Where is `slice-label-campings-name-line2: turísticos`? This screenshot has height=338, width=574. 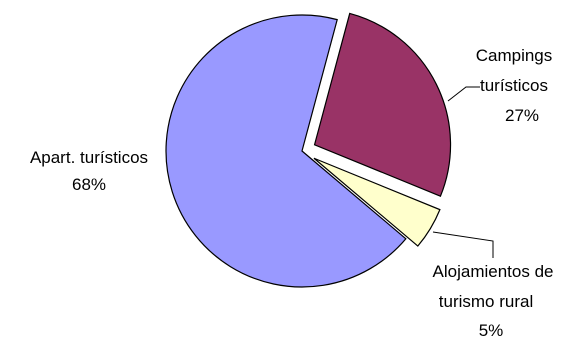 slice-label-campings-name-line2: turísticos is located at coordinates (514, 85).